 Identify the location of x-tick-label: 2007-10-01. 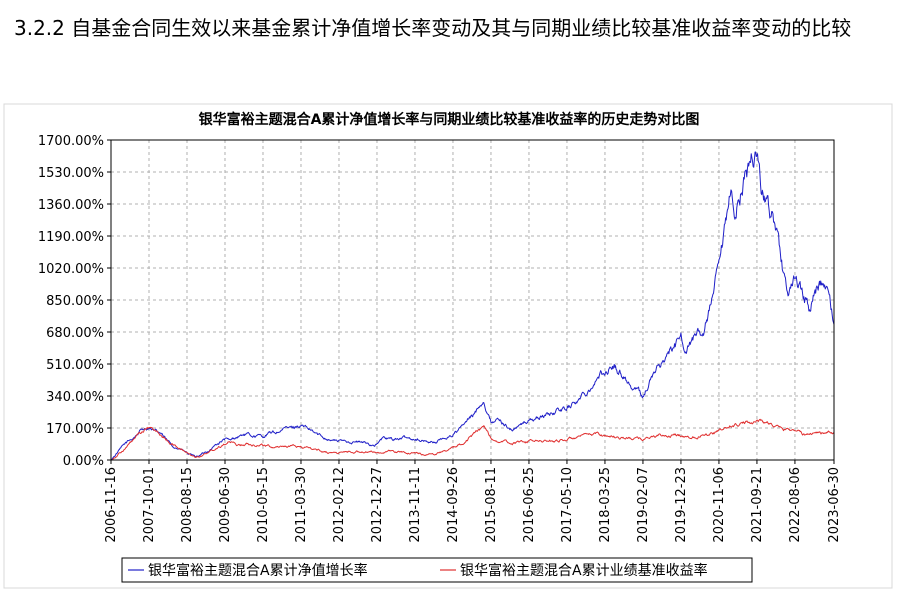
(149, 505).